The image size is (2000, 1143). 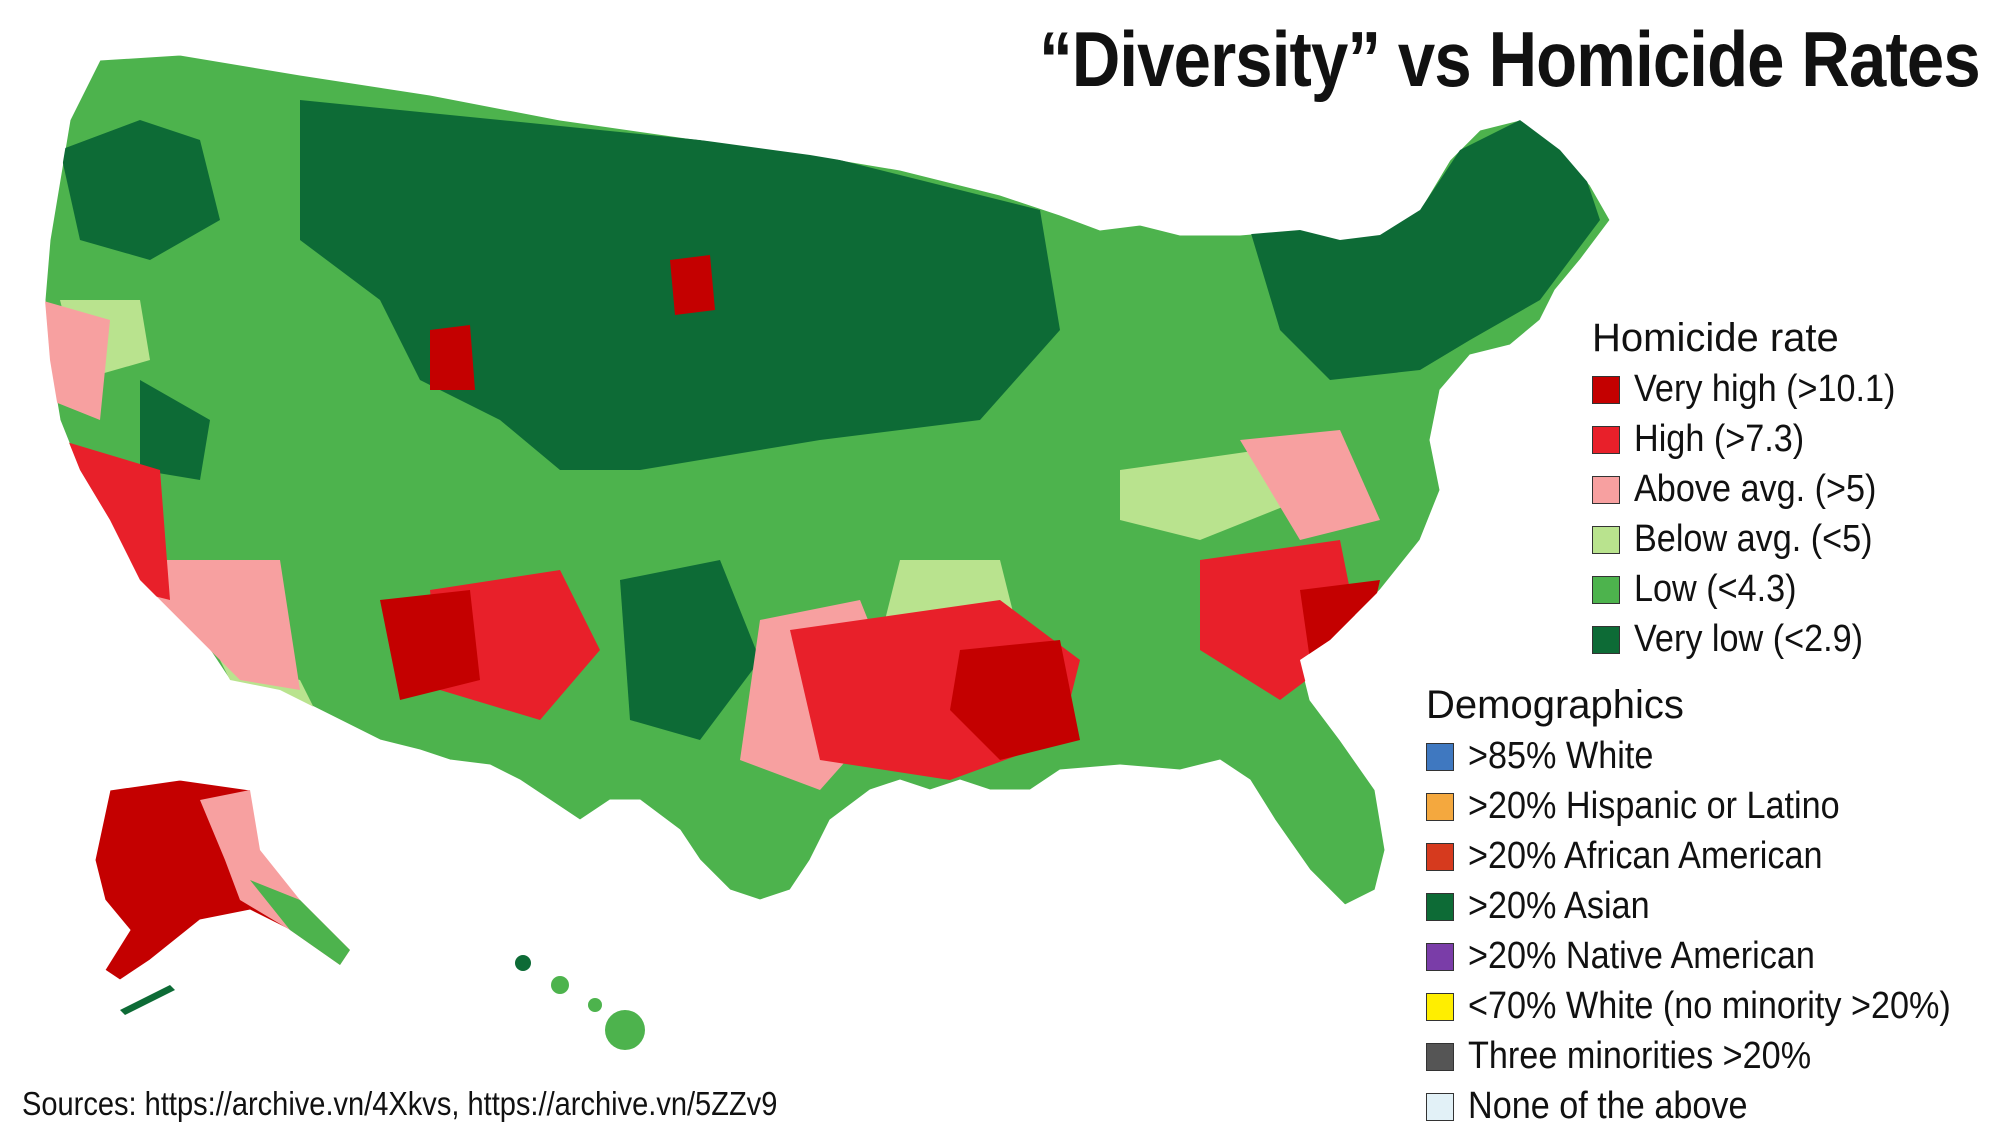 I want to click on swatch-three-minorities, so click(x=1440, y=1056).